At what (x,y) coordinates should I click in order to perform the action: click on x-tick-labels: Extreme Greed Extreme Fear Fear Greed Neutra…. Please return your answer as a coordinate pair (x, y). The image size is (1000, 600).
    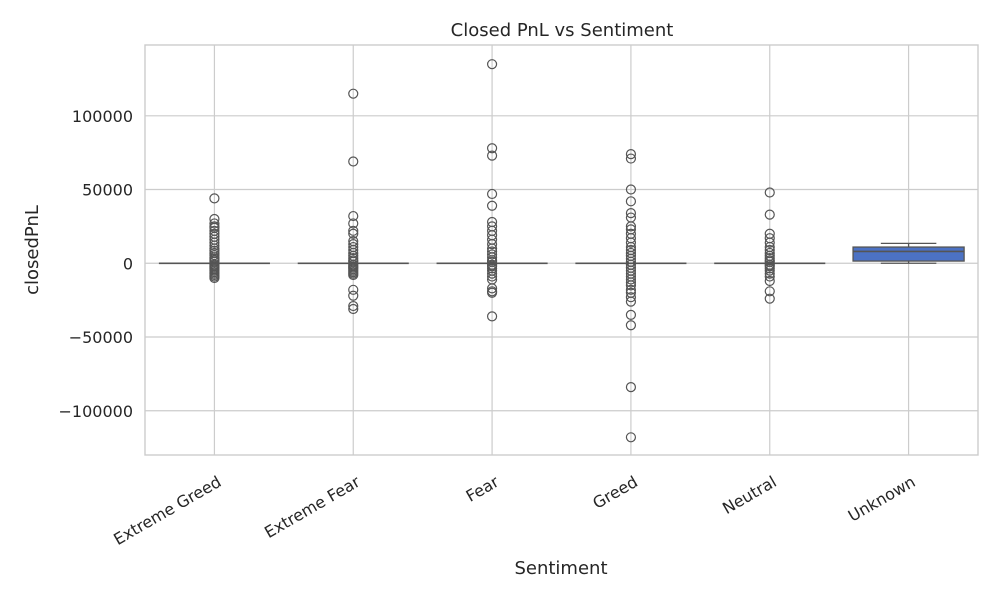
    Looking at the image, I should click on (514, 510).